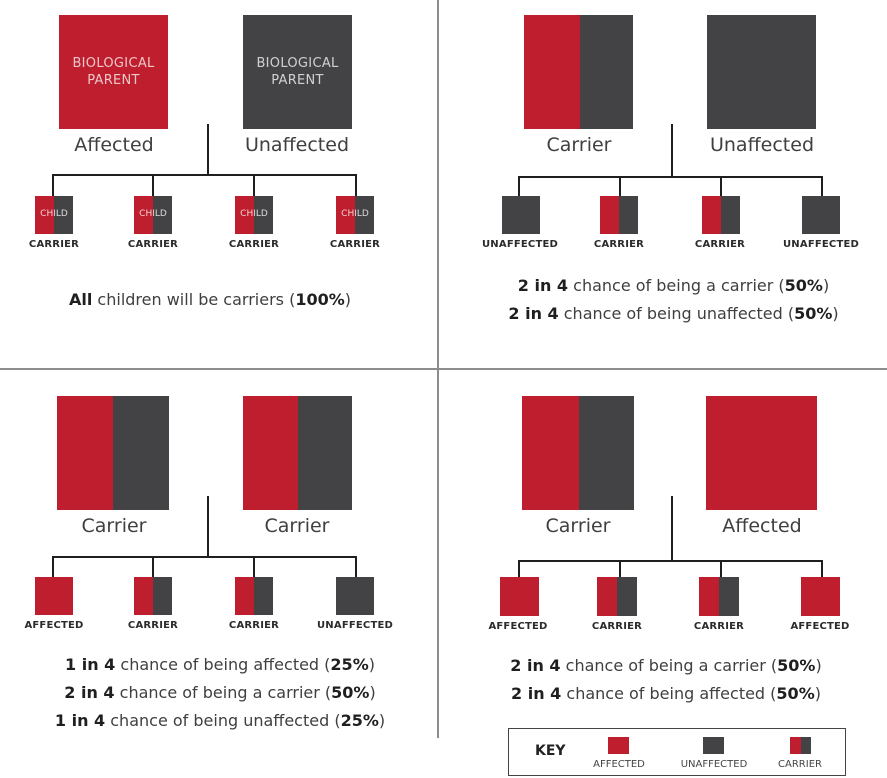 The height and width of the screenshot is (778, 887). I want to click on summary-line: 2 in 4 chance of being affected (50%), so click(666, 693).